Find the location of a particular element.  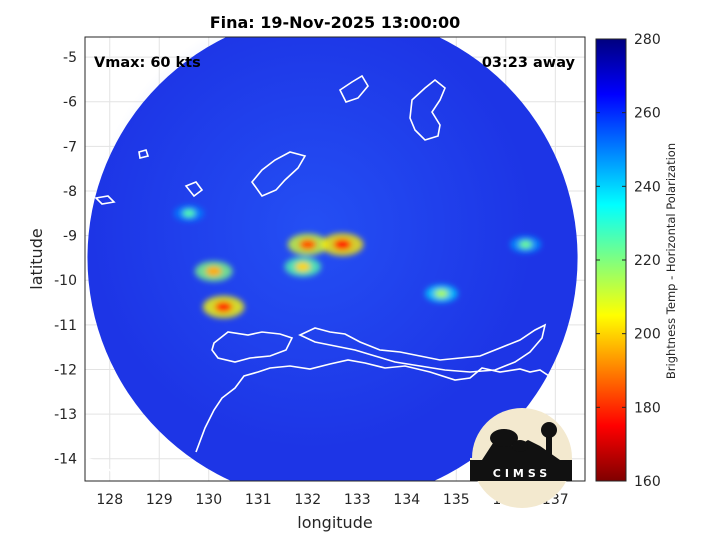

y-tick-label: -6 is located at coordinates (70, 103).